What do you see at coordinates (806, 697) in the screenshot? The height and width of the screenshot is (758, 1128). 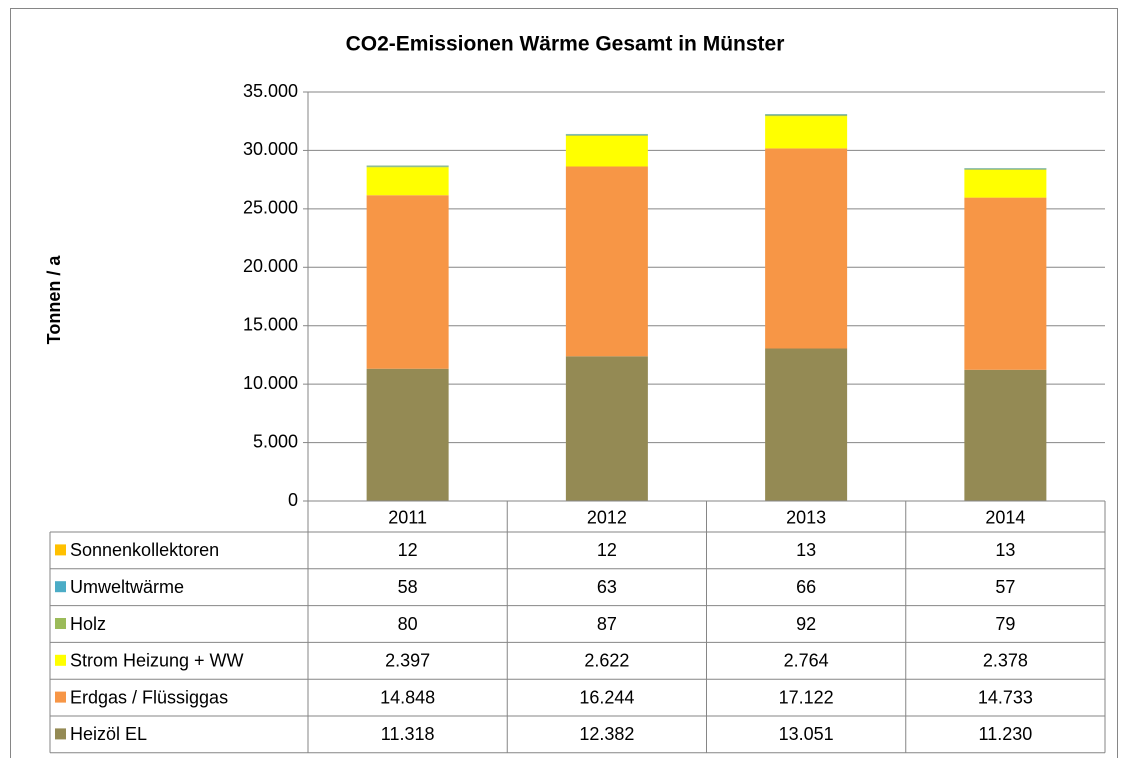 I see `table-cell: 17.122` at bounding box center [806, 697].